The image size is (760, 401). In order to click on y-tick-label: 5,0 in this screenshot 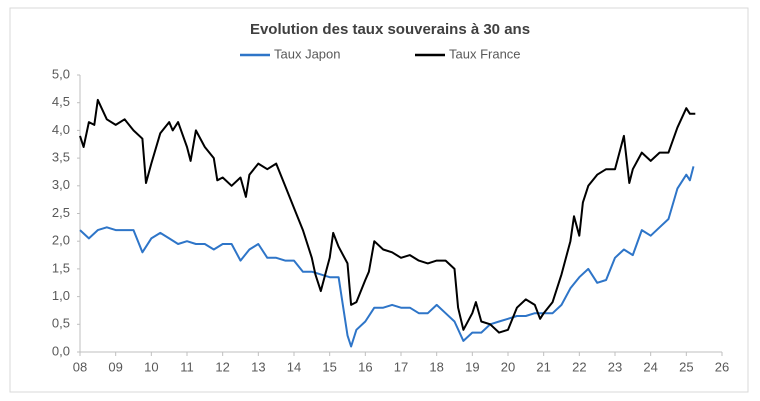, I will do `click(61, 73)`.